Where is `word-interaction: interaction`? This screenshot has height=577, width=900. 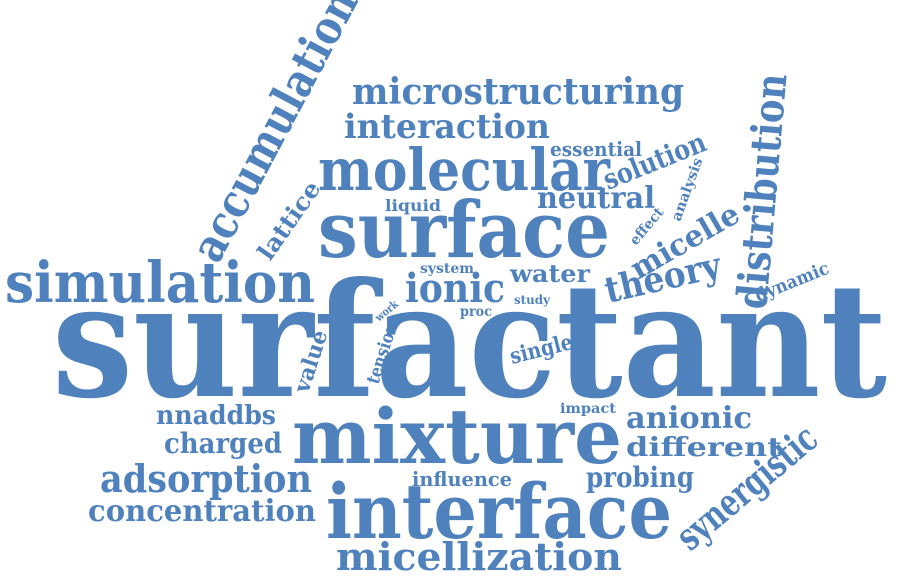 word-interaction: interaction is located at coordinates (447, 127).